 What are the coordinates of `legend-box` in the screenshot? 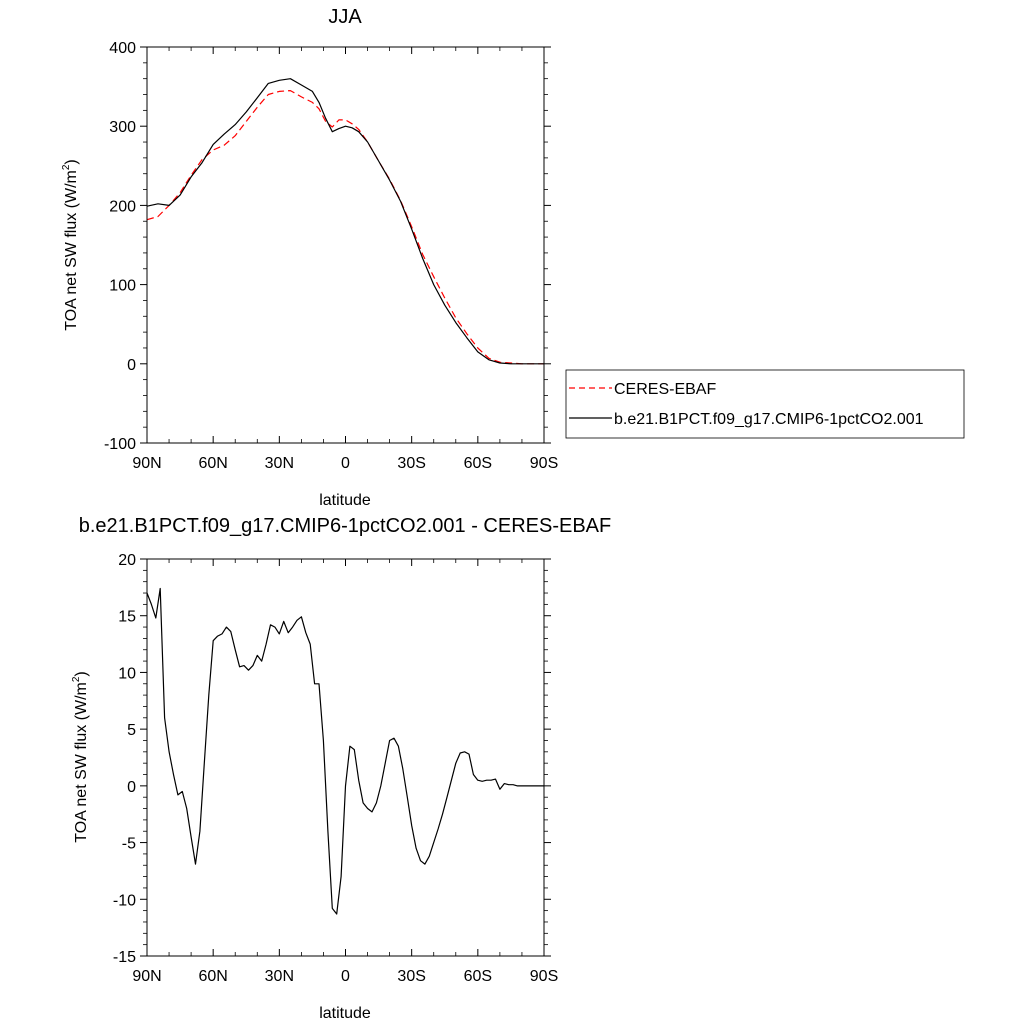 It's located at (765, 404).